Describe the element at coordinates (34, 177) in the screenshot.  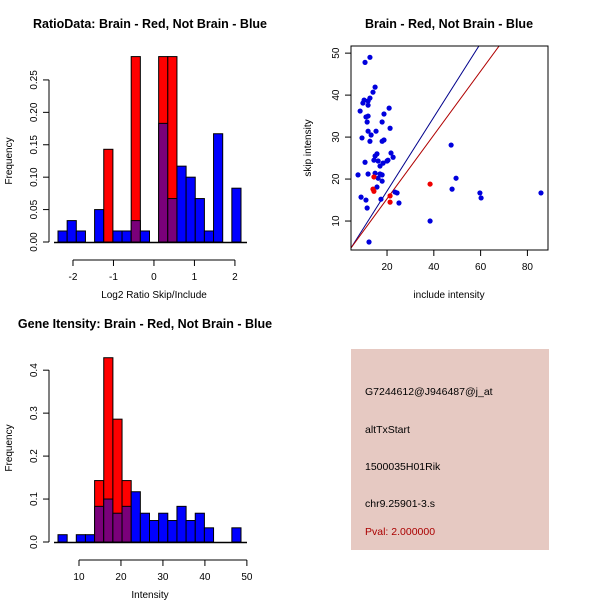
I see `ratio-hist-y-tick-label: 0.10` at that location.